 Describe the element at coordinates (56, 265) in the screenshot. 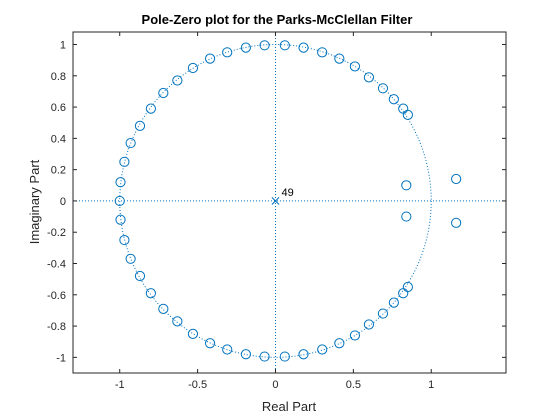

I see `y-tick-label: -0.4` at that location.